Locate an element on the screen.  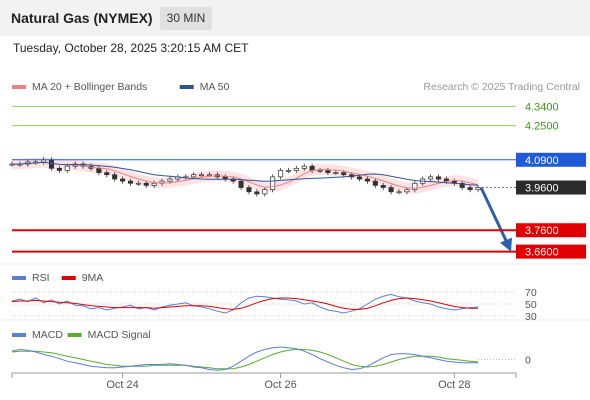
level-label-bg-last is located at coordinates (551, 187).